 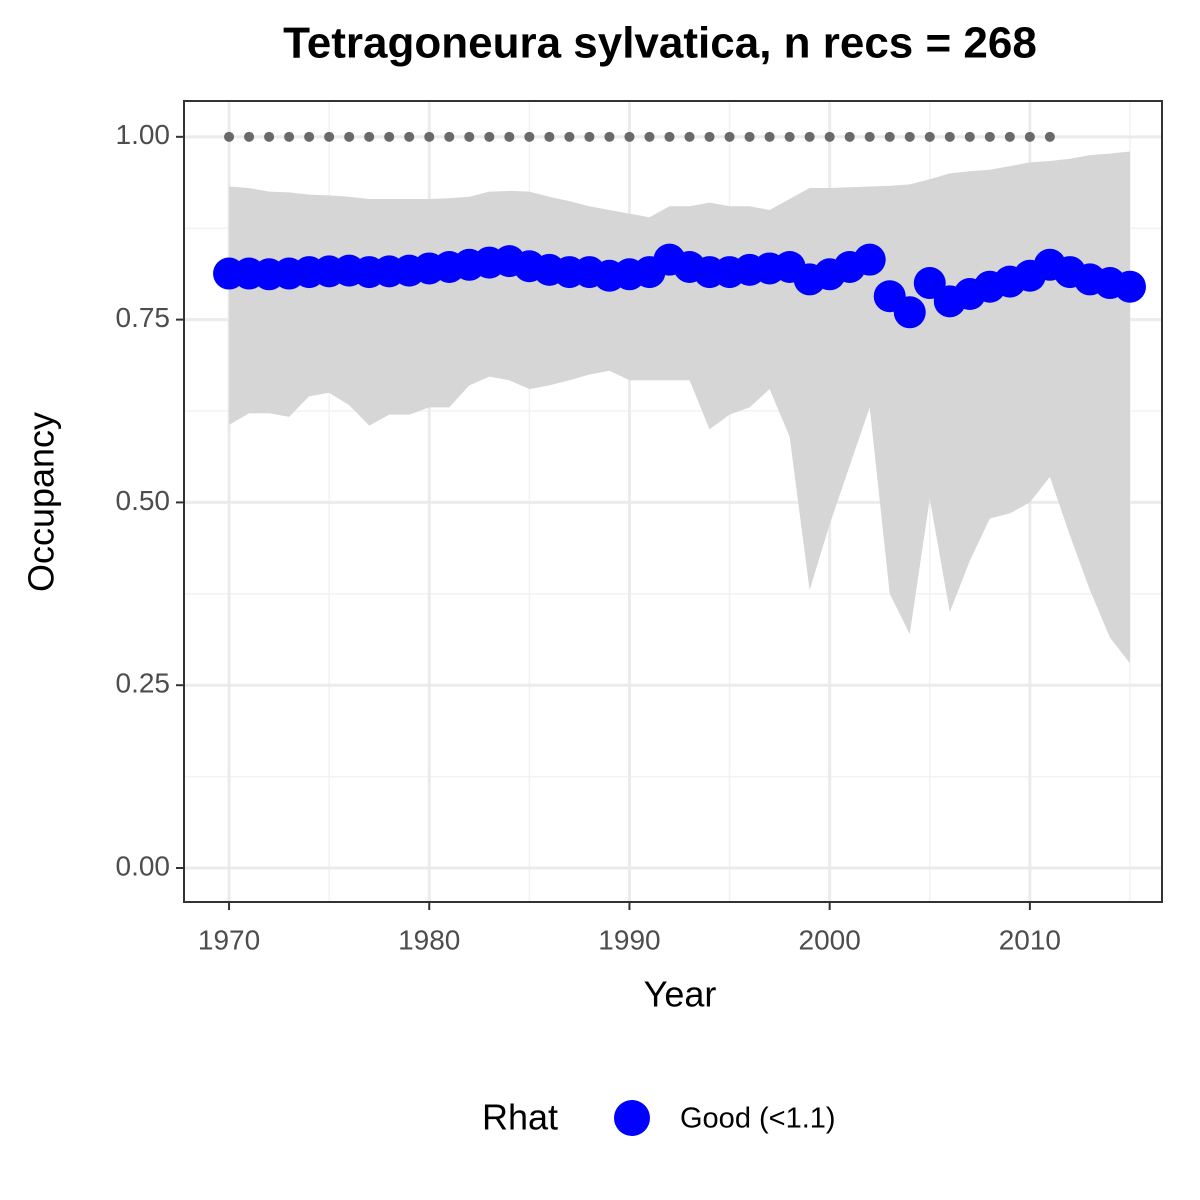 What do you see at coordinates (429, 939) in the screenshot?
I see `x-tick-label: 1980` at bounding box center [429, 939].